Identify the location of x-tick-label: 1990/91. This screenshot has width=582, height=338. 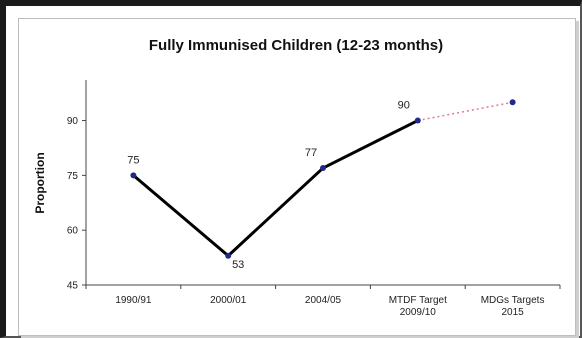
(133, 300).